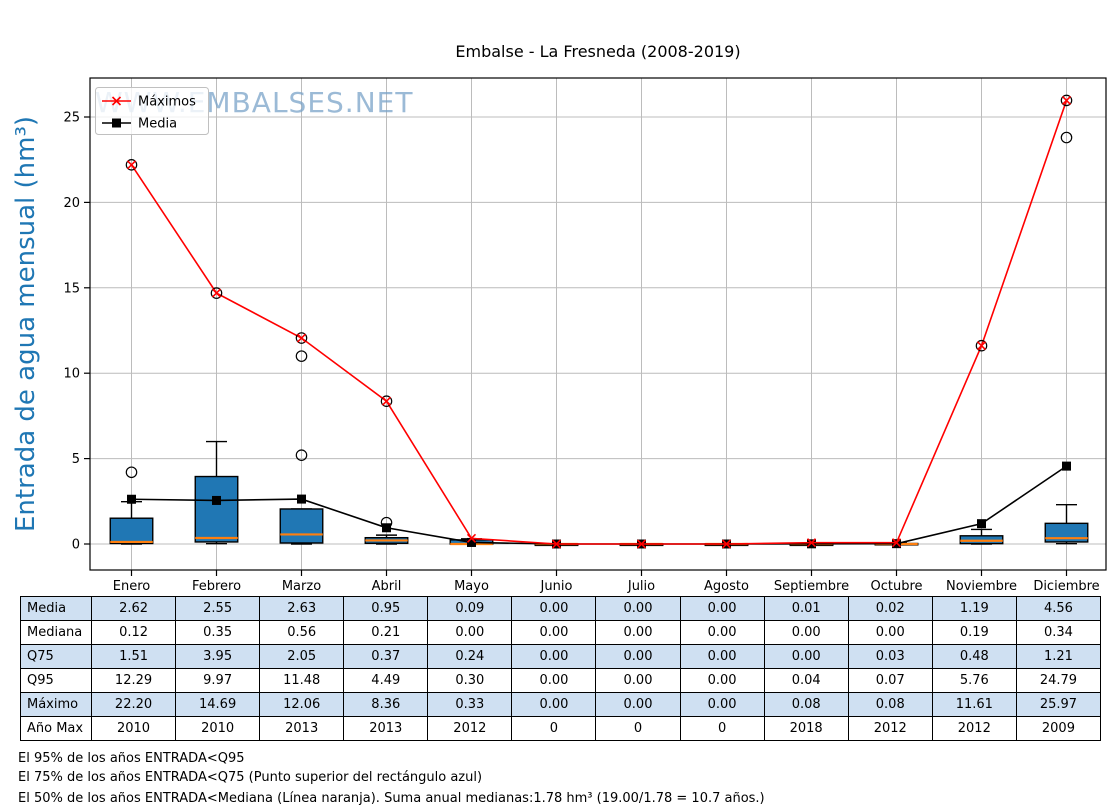 This screenshot has height=810, width=1120. I want to click on row-label: Mediana, so click(56, 632).